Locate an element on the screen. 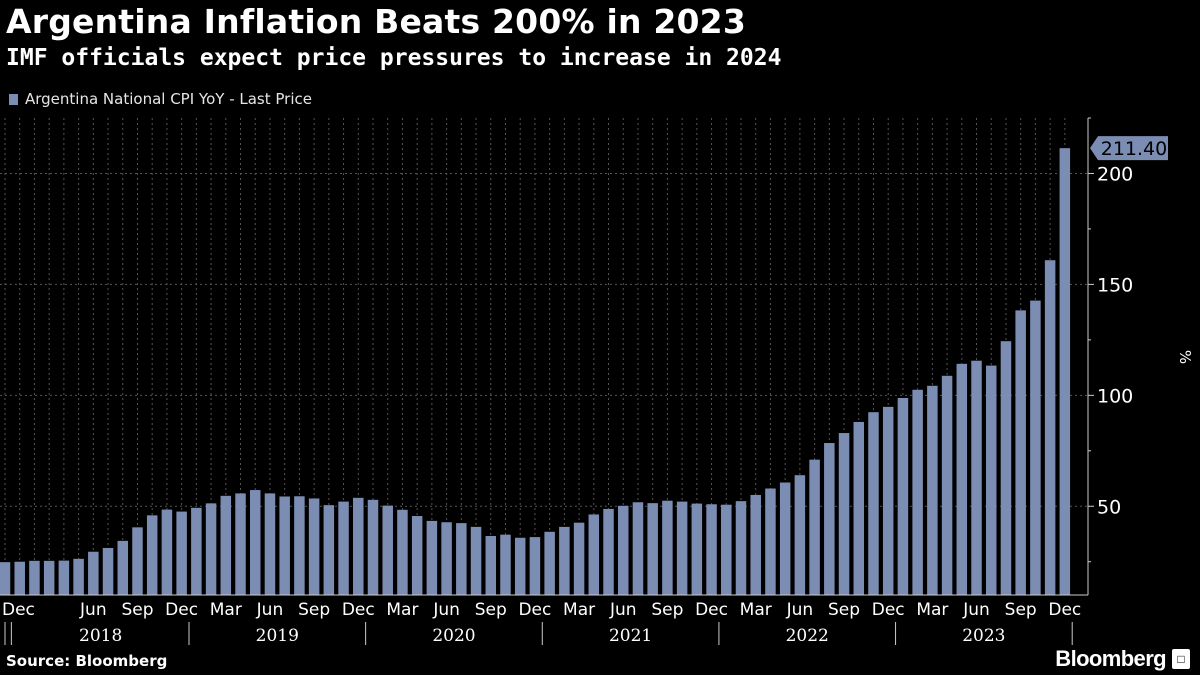  x-year-label: 2022 is located at coordinates (807, 636).